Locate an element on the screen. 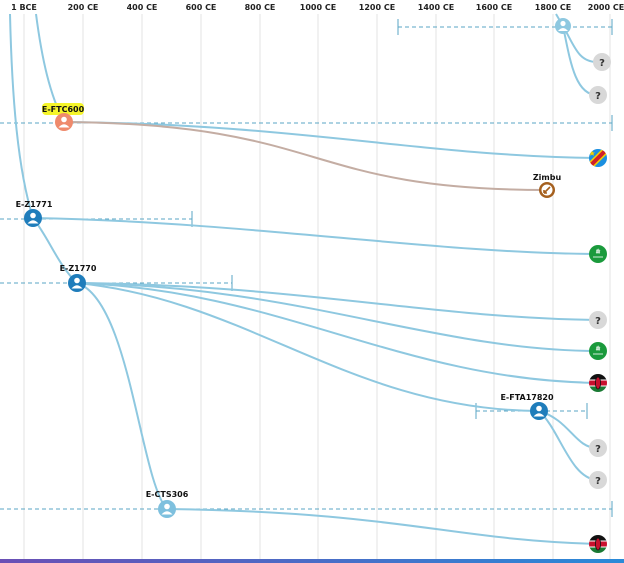  node-label: E-FTC600 is located at coordinates (63, 109).